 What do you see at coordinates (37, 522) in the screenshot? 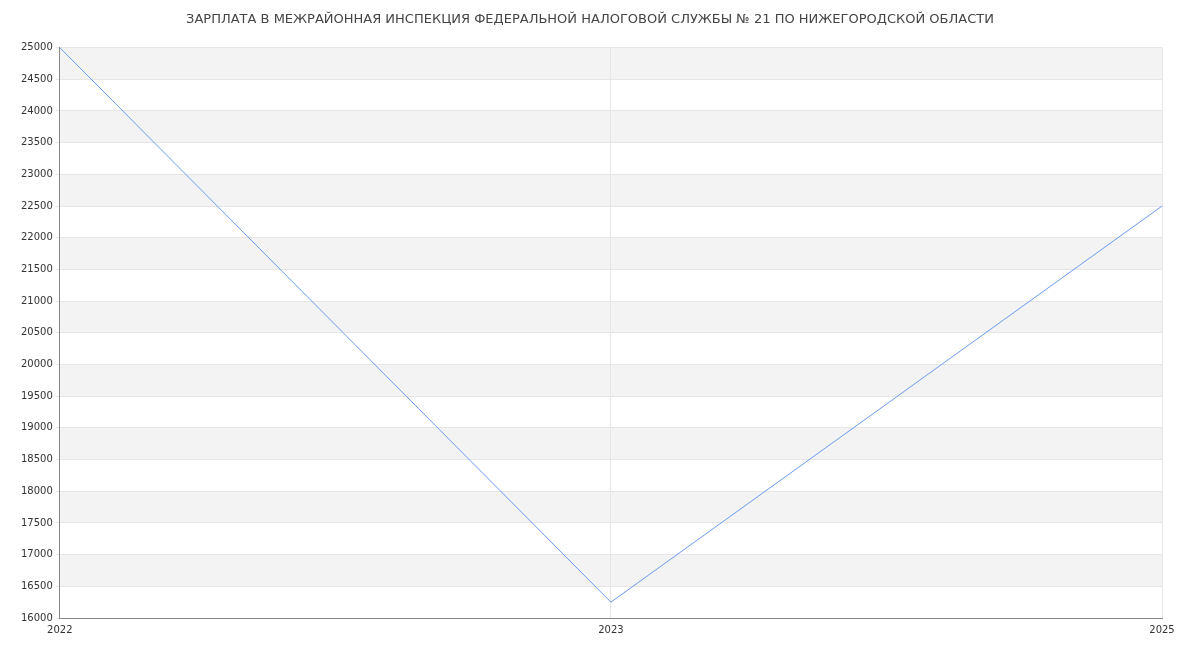
I see `y-tick-label: 17500` at bounding box center [37, 522].